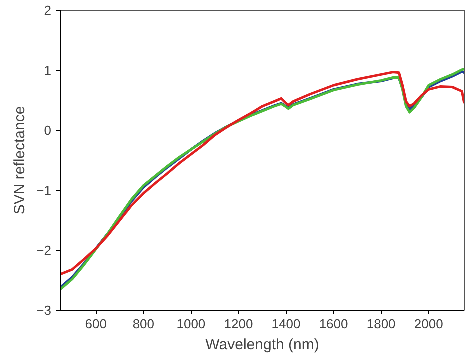 Image resolution: width=474 pixels, height=360 pixels. What do you see at coordinates (44, 250) in the screenshot?
I see `y-tick-label: −2` at bounding box center [44, 250].